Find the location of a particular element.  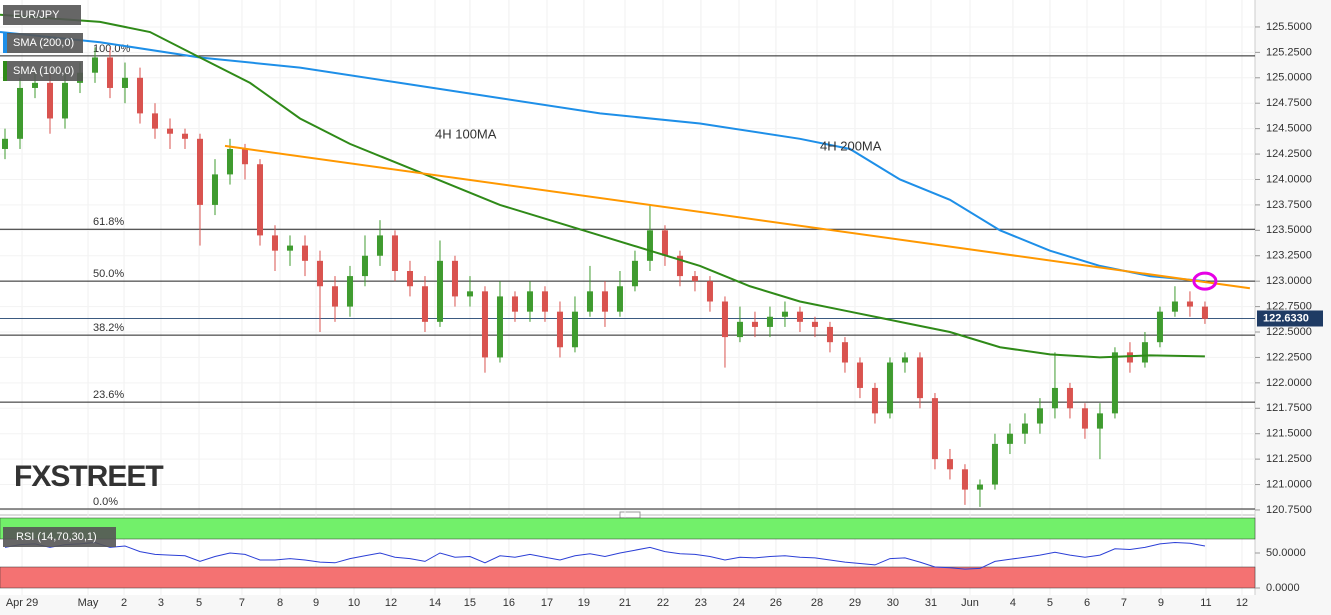

x-tick-label: Jun is located at coordinates (970, 603).